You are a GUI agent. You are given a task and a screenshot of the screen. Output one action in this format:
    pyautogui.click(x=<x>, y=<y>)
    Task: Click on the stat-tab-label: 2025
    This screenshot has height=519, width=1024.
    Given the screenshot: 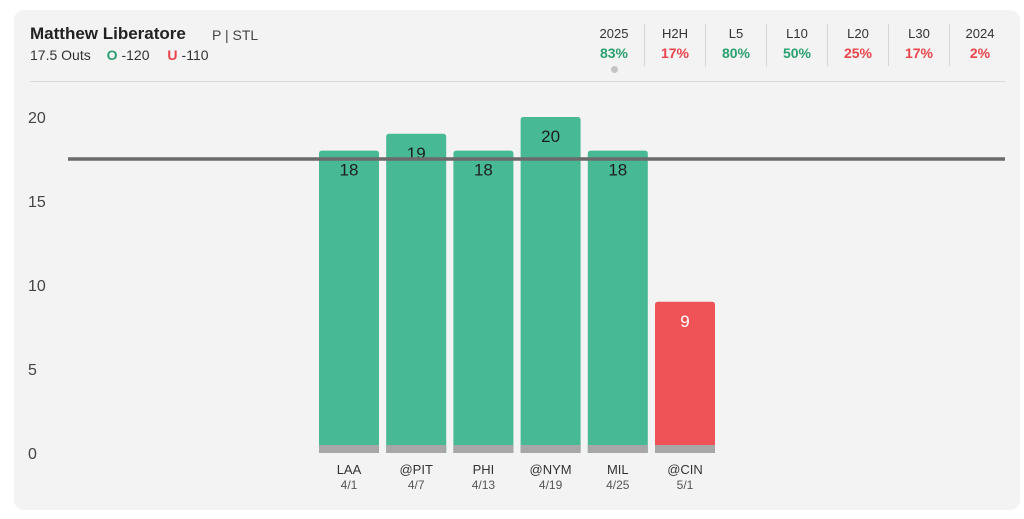 What is the action you would take?
    pyautogui.click(x=614, y=33)
    